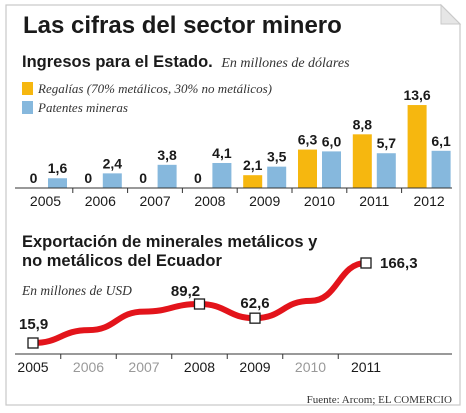 This screenshot has width=466, height=413. What do you see at coordinates (387, 143) in the screenshot?
I see `bar-value-label: 5,7` at bounding box center [387, 143].